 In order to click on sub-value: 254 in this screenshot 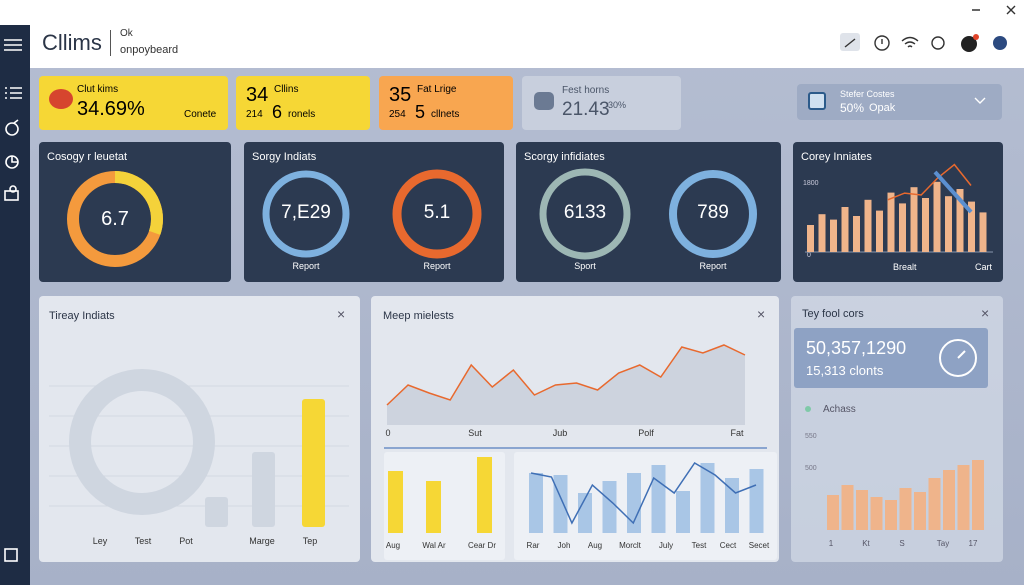, I will do `click(397, 114)`.